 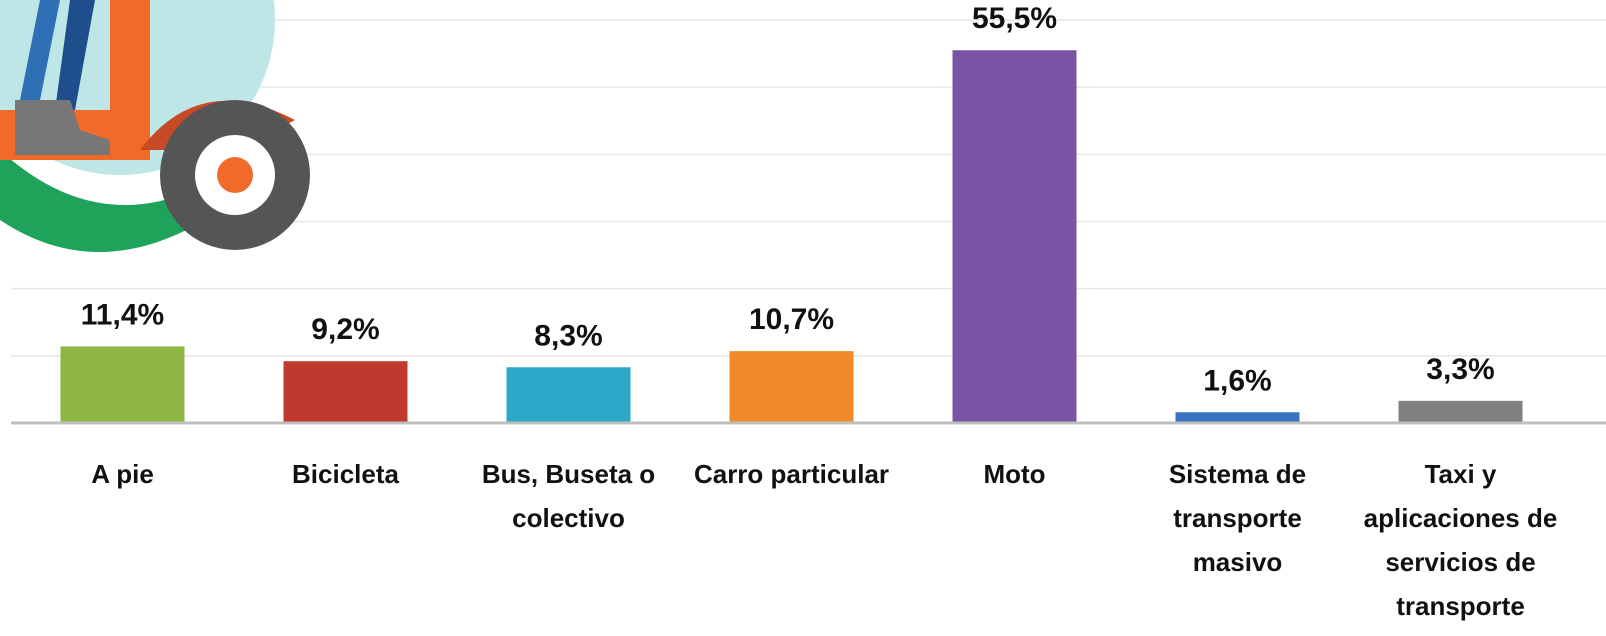 I want to click on value-label: 11,4%, so click(x=122, y=314).